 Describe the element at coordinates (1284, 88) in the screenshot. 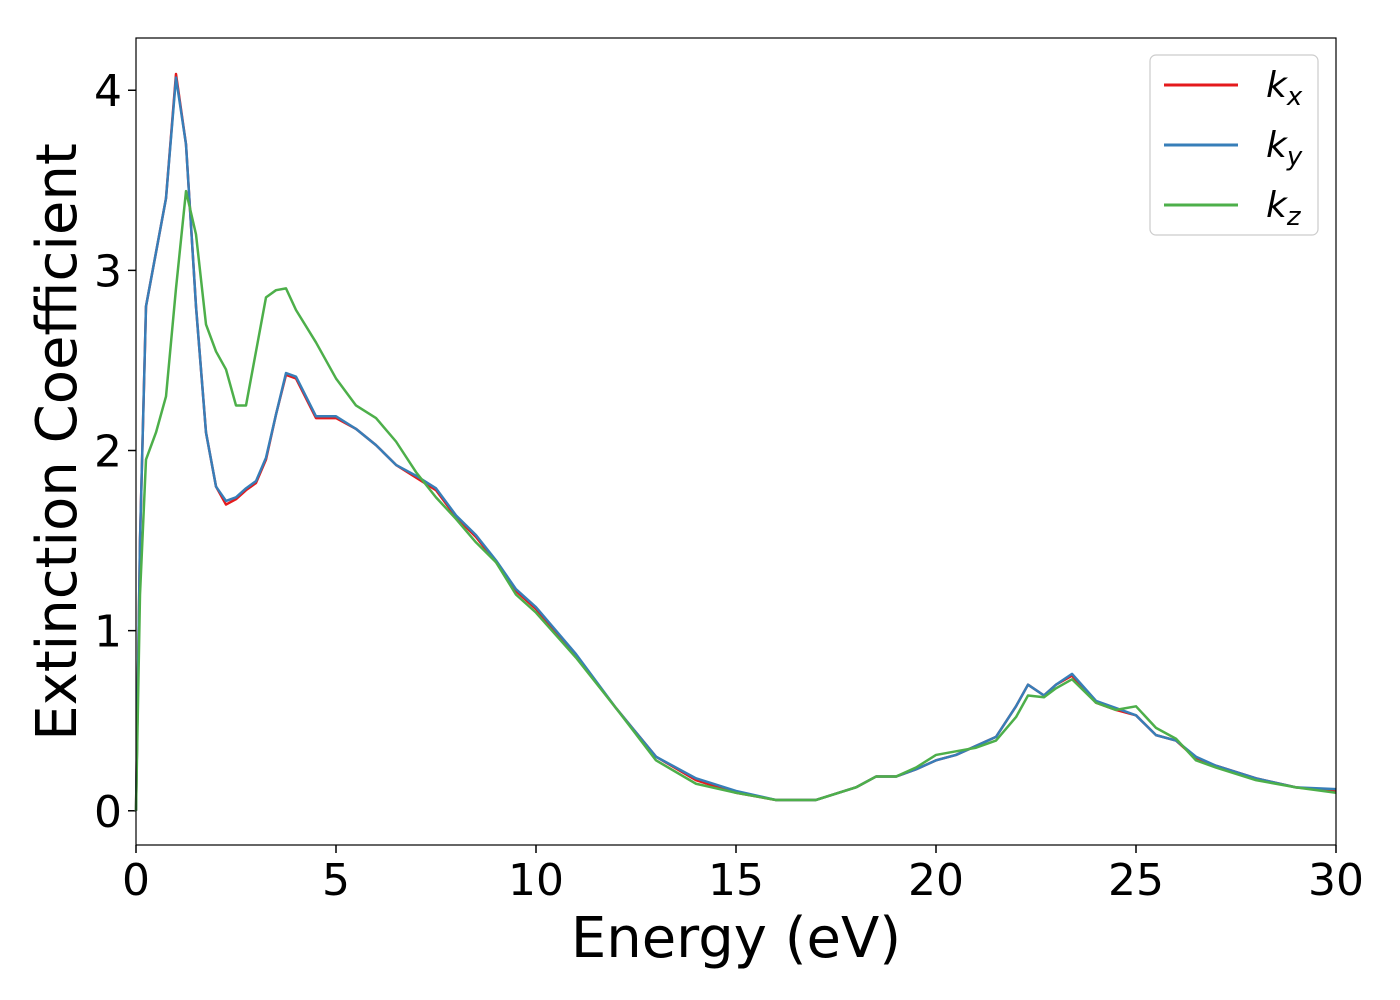

I see `legend-label: kx` at that location.